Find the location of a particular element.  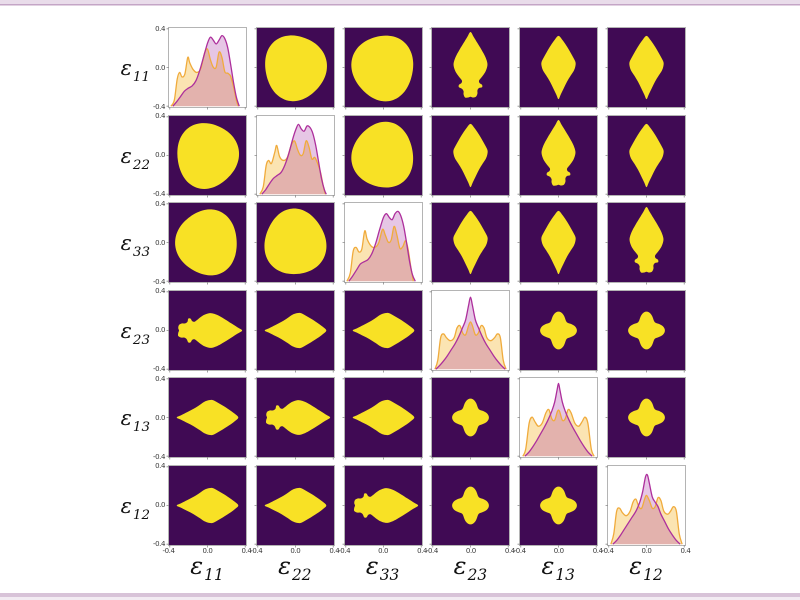

col-label-e11: ε11 is located at coordinates (207, 568).